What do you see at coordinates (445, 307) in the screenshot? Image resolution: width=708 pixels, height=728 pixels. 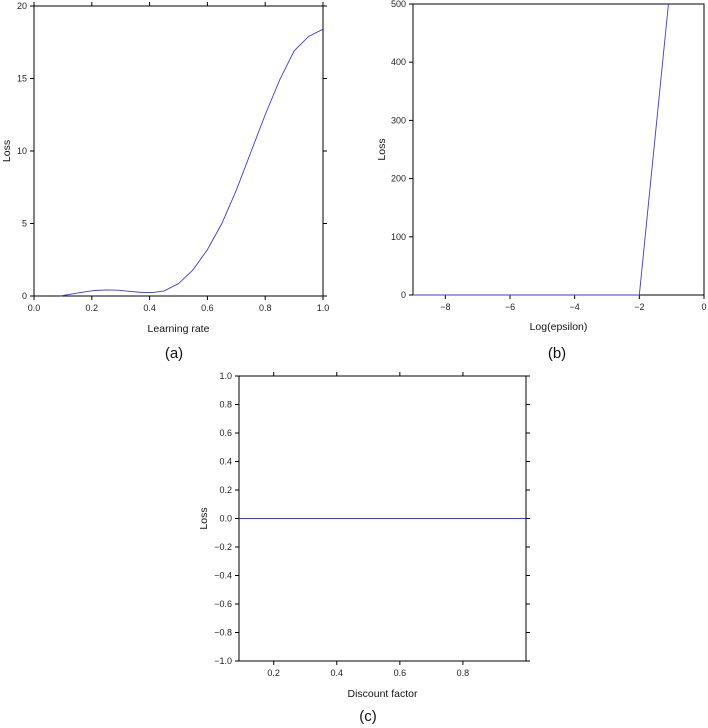 I see `x-tick-label: −8` at bounding box center [445, 307].